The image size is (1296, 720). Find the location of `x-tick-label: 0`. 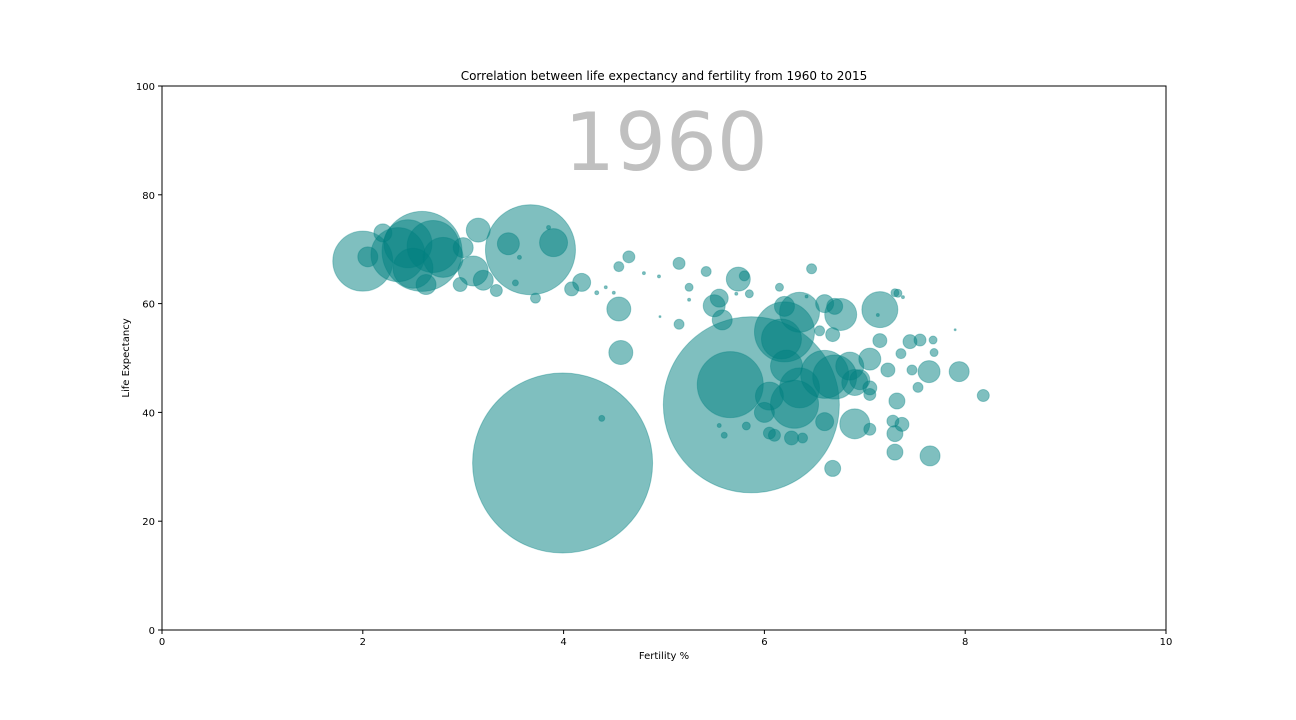

x-tick-label: 0 is located at coordinates (162, 642).